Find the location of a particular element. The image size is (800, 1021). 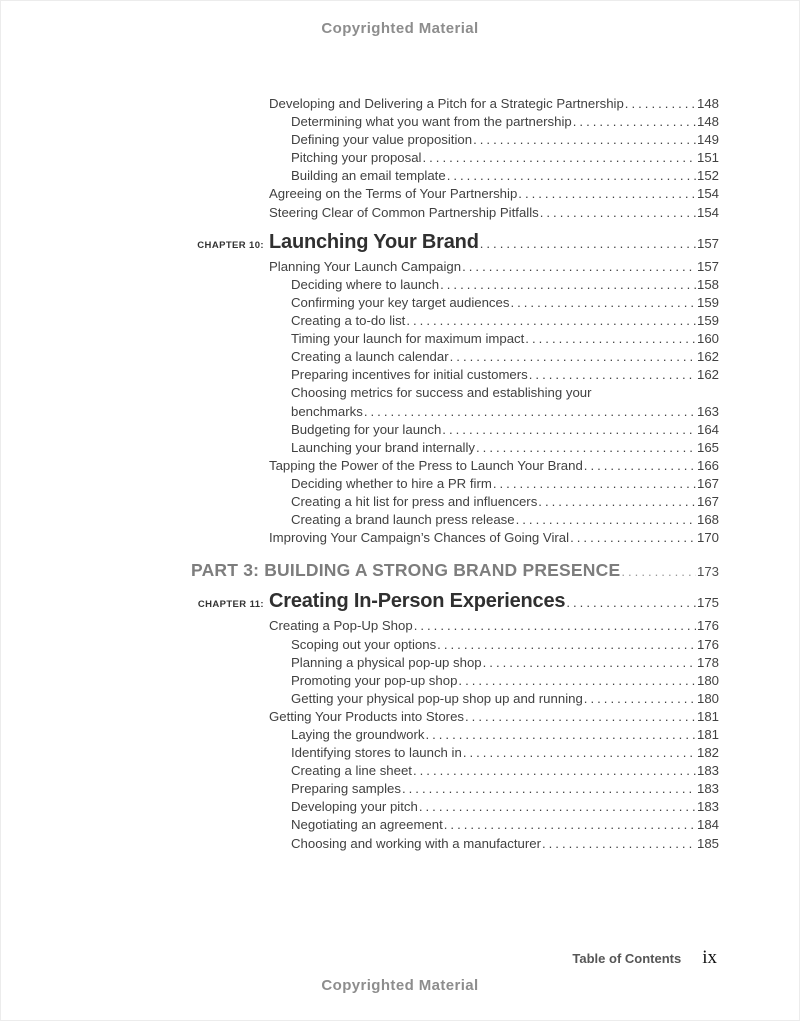

page-number: 154 is located at coordinates (707, 194).